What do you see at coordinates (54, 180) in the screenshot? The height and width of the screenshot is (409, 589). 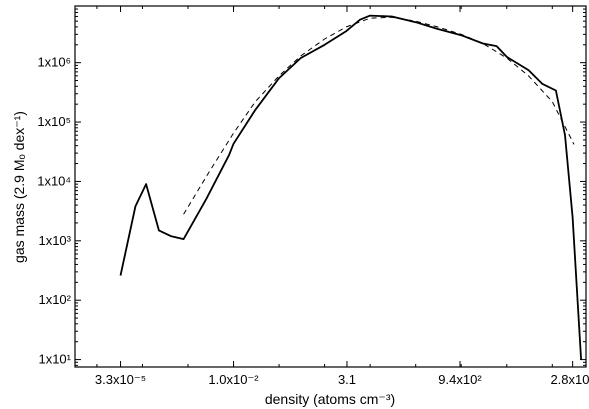 I see `y-tick-label: 1x10⁴` at bounding box center [54, 180].